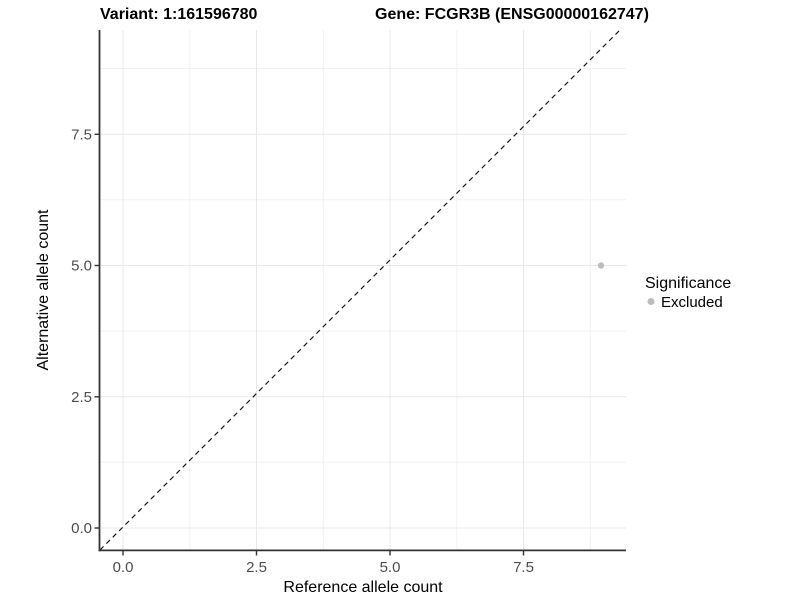 Image resolution: width=800 pixels, height=600 pixels. I want to click on legend-title: Significance, so click(688, 283).